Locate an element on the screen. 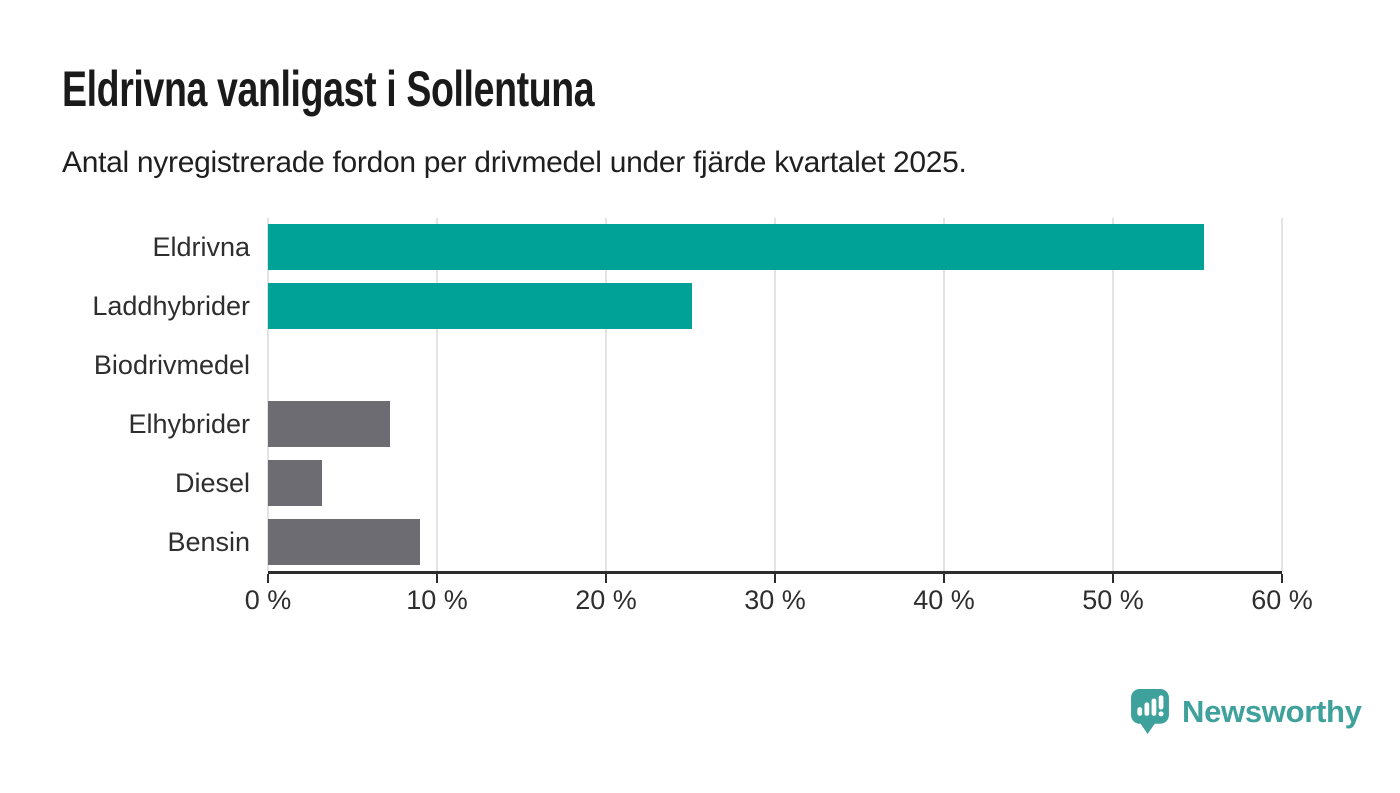 Image resolution: width=1400 pixels, height=793 pixels. brand-logo: Newsworthy is located at coordinates (1246, 711).